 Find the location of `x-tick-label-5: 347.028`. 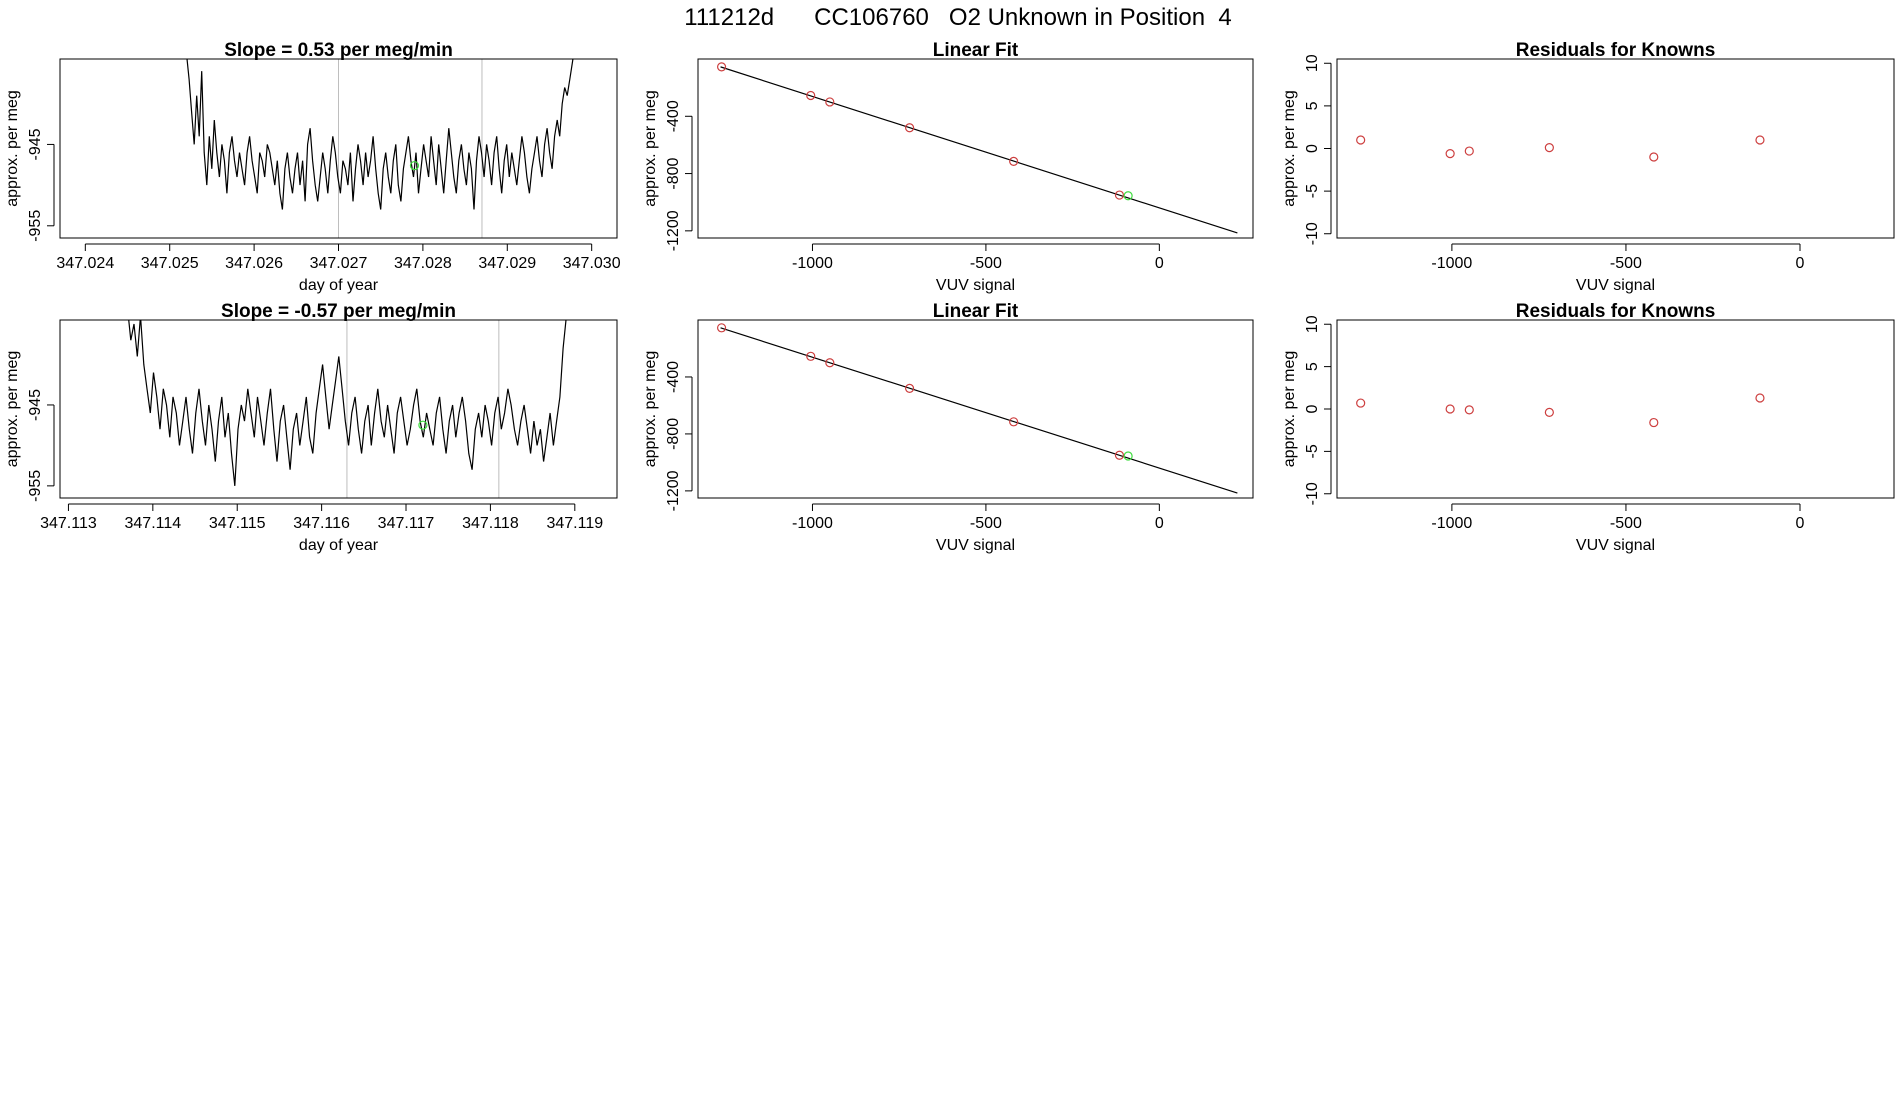

x-tick-label-5: 347.028 is located at coordinates (423, 263).